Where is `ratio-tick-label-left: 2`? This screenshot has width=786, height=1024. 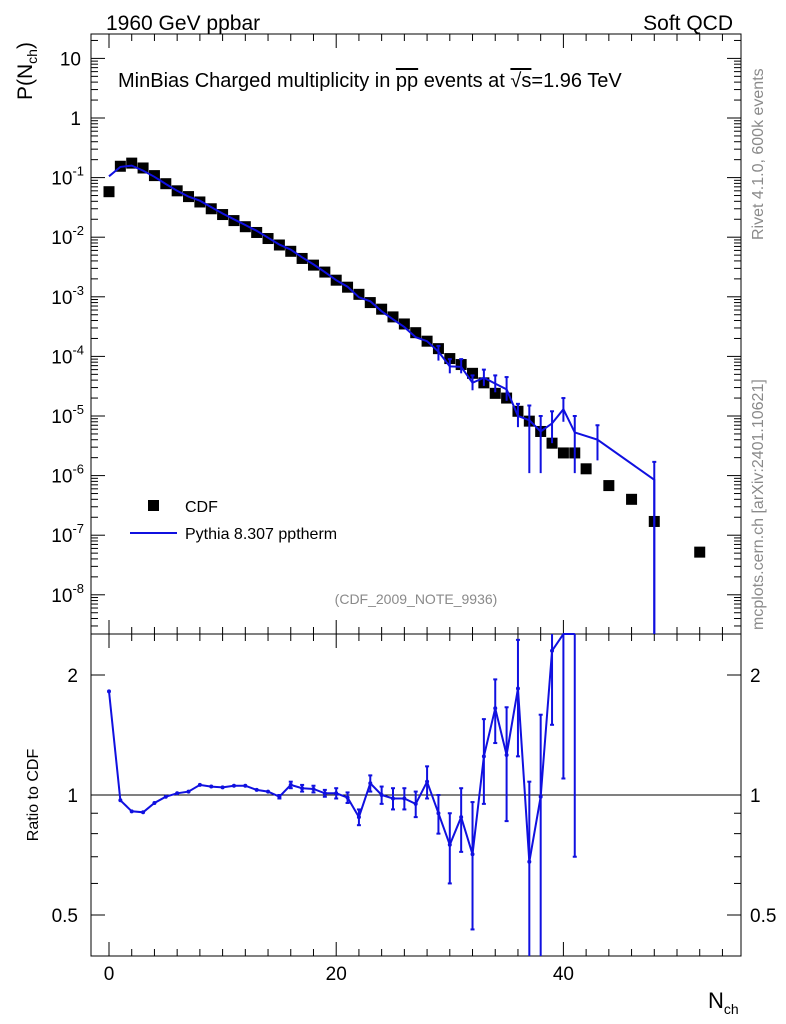
ratio-tick-label-left: 2 is located at coordinates (72, 676).